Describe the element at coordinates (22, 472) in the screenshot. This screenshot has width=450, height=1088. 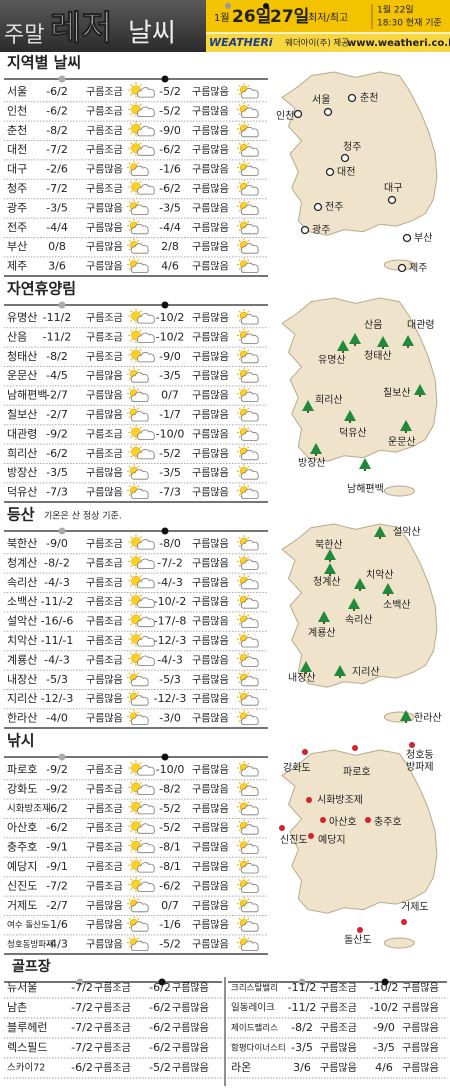
I see `place-name: 방장산` at that location.